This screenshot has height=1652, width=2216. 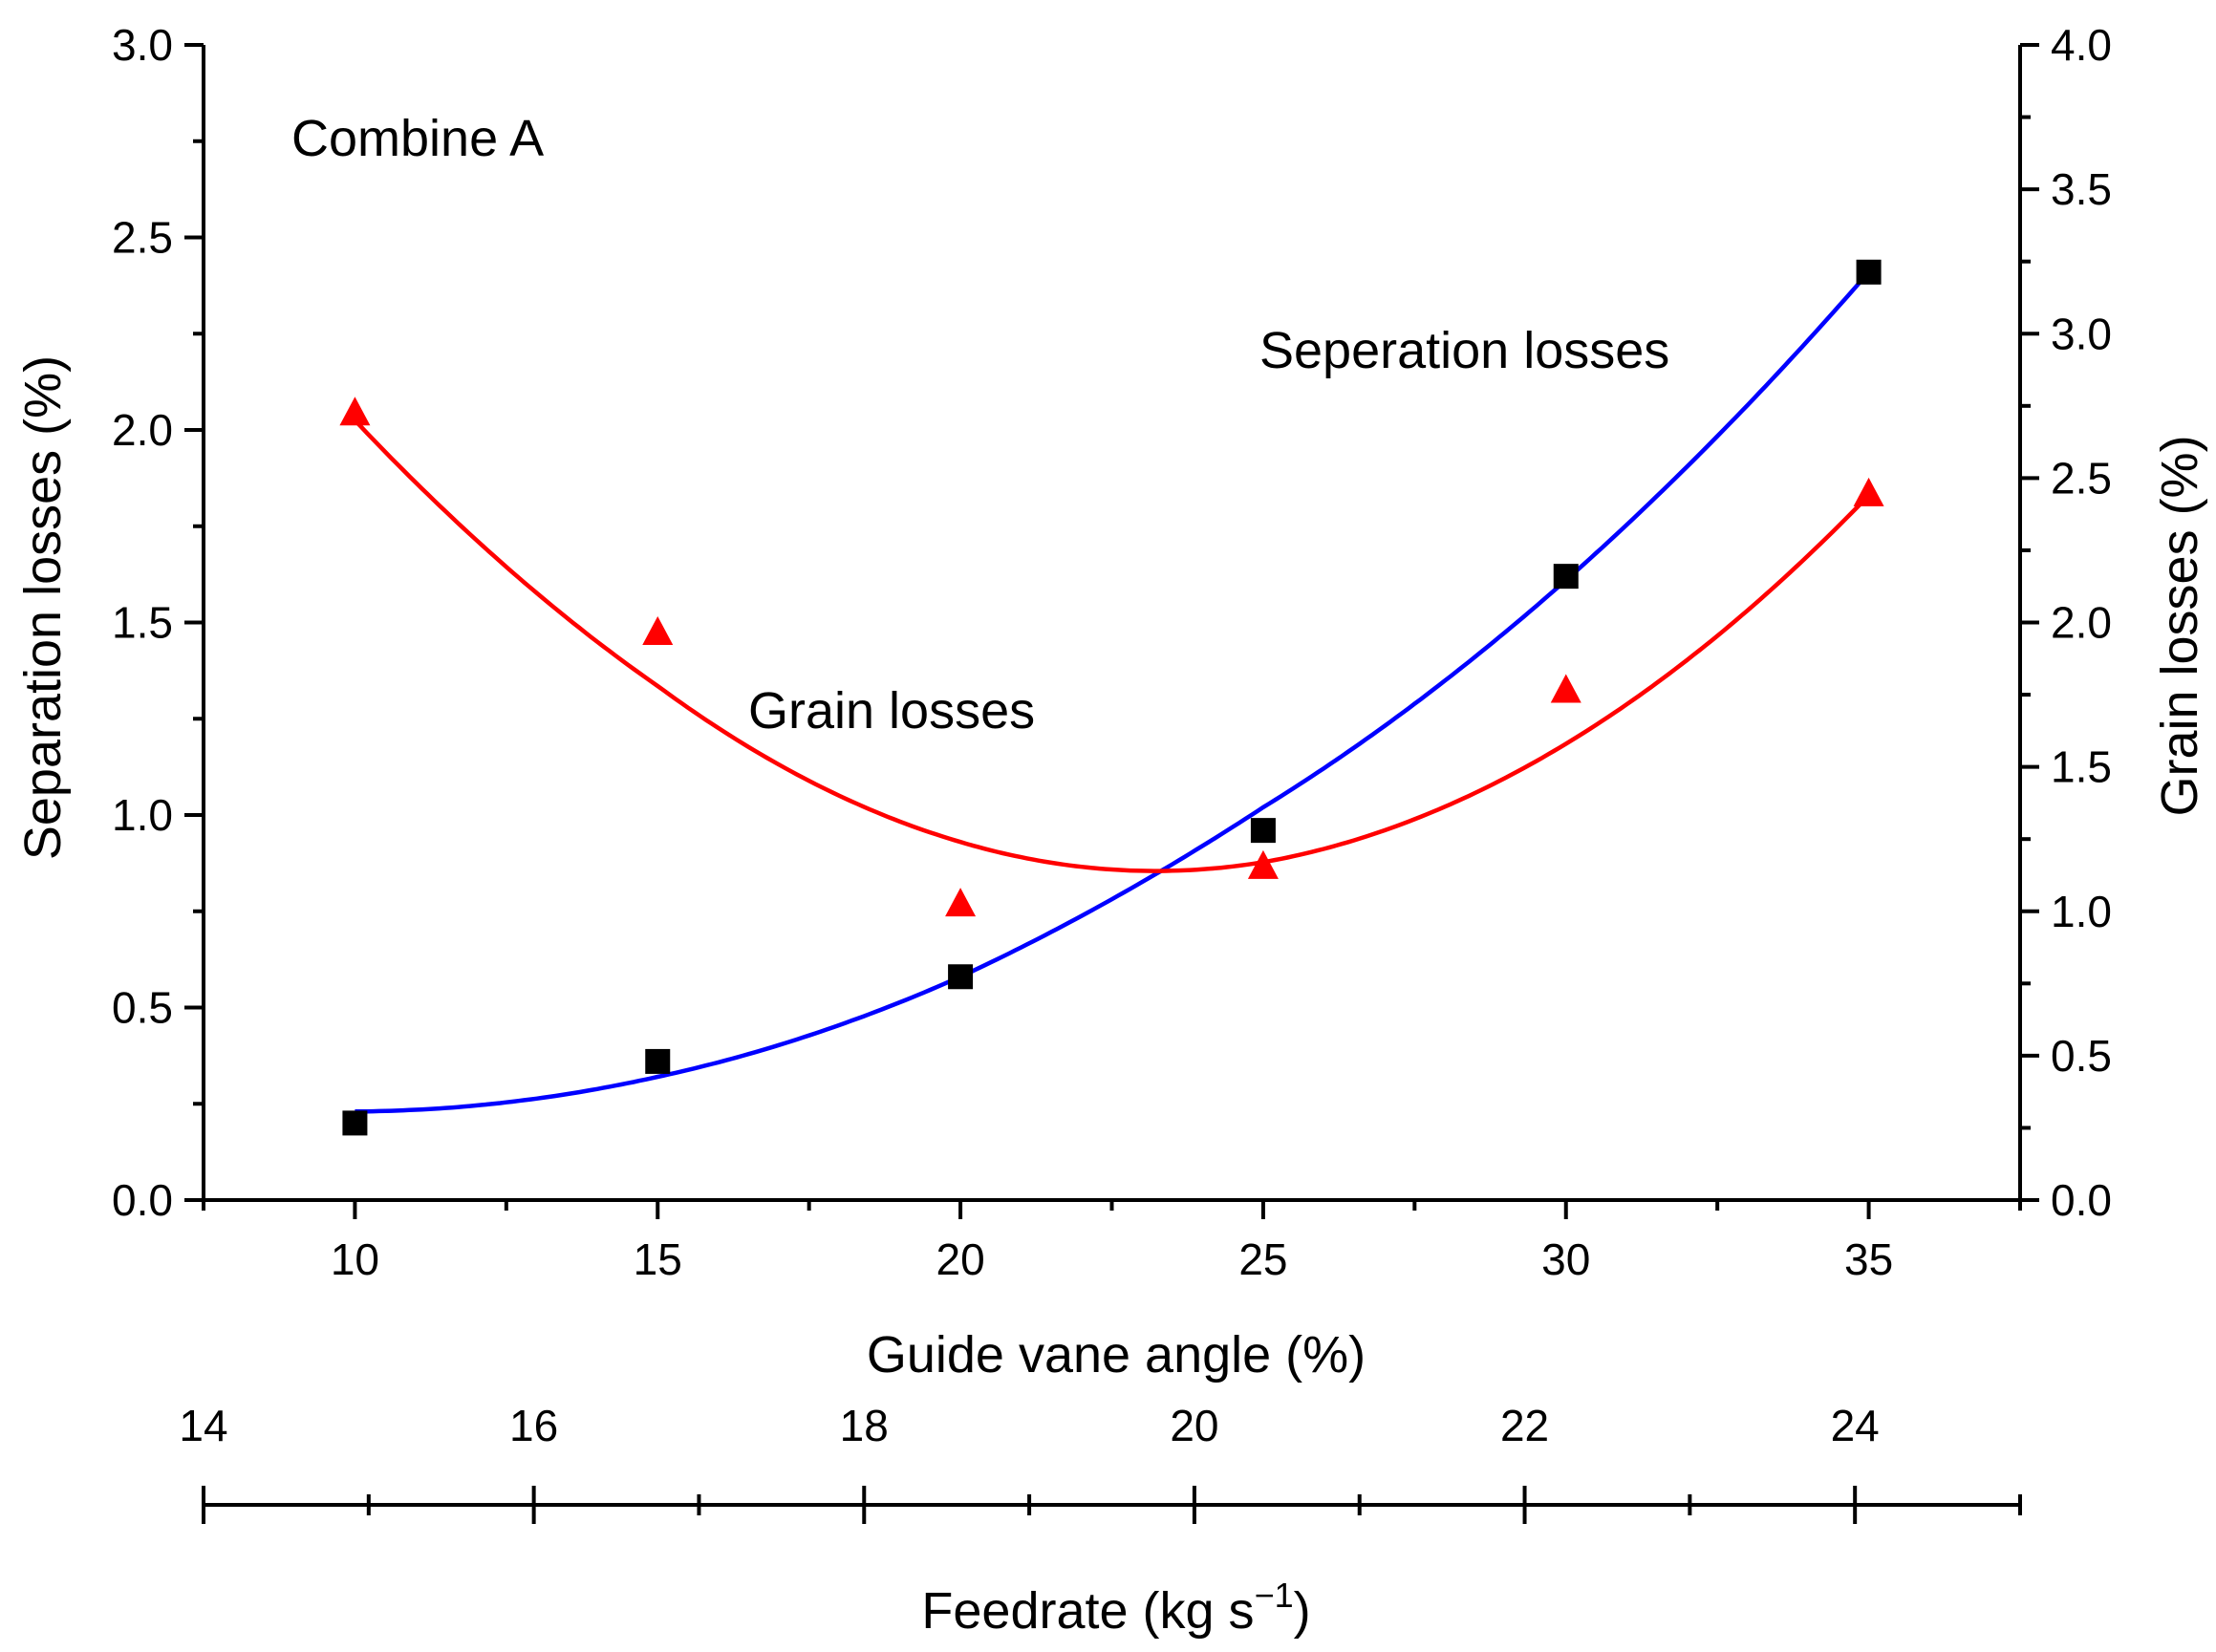 What do you see at coordinates (142, 238) in the screenshot?
I see `left-tick-label: 2.5` at bounding box center [142, 238].